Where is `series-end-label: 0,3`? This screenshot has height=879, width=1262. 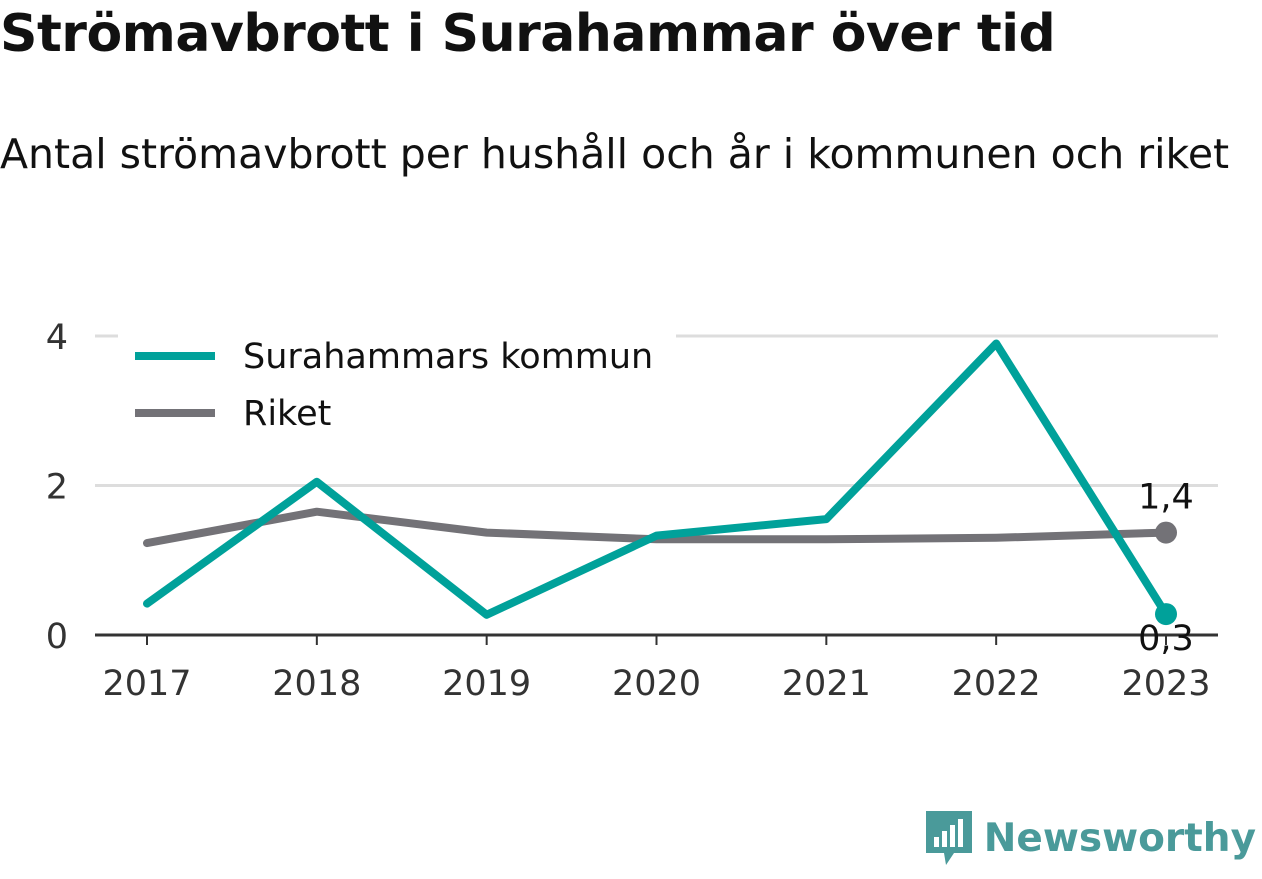 series-end-label: 0,3 is located at coordinates (1166, 639).